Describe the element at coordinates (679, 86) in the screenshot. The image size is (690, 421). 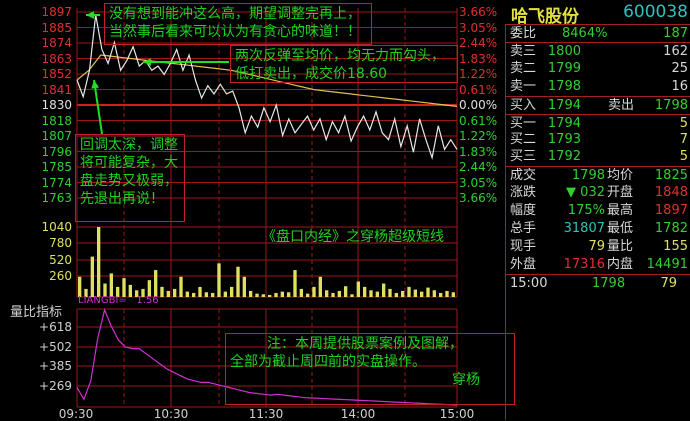
I see `sell-volume: 16` at that location.